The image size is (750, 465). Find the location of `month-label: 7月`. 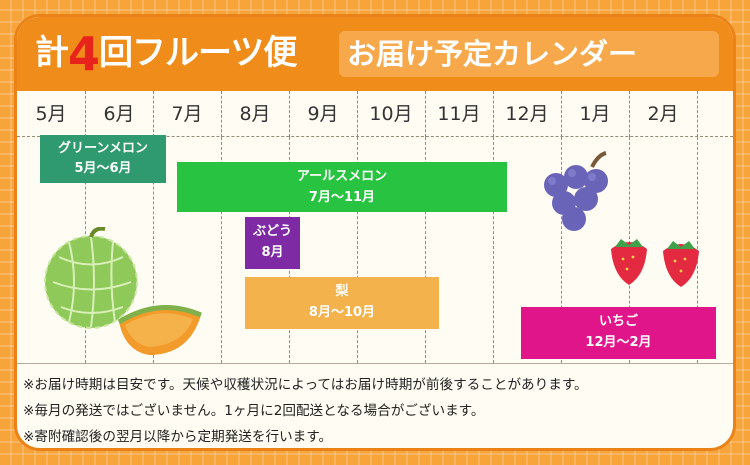

month-label: 7月 is located at coordinates (187, 114).